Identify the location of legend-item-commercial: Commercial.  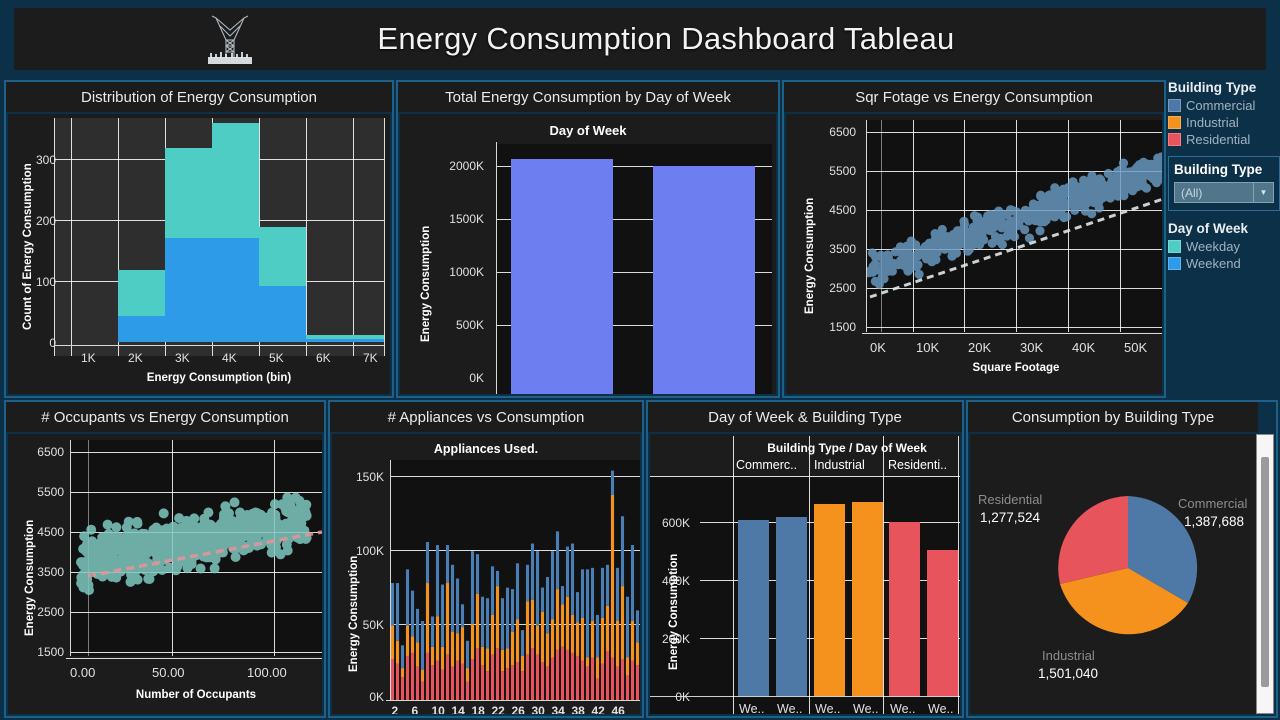
(1224, 105).